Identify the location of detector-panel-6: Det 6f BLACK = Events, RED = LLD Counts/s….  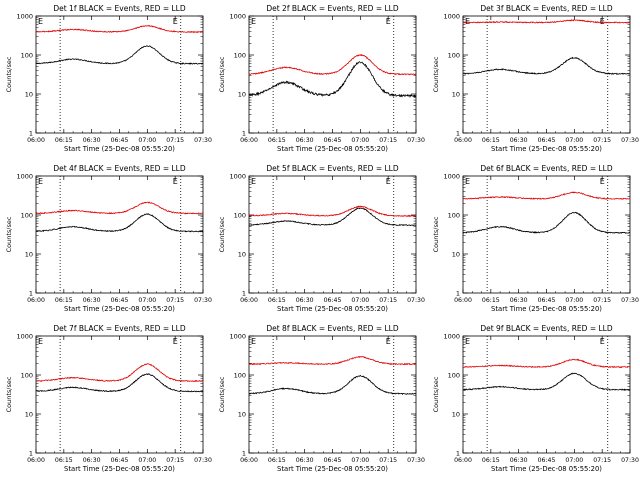
(533, 240).